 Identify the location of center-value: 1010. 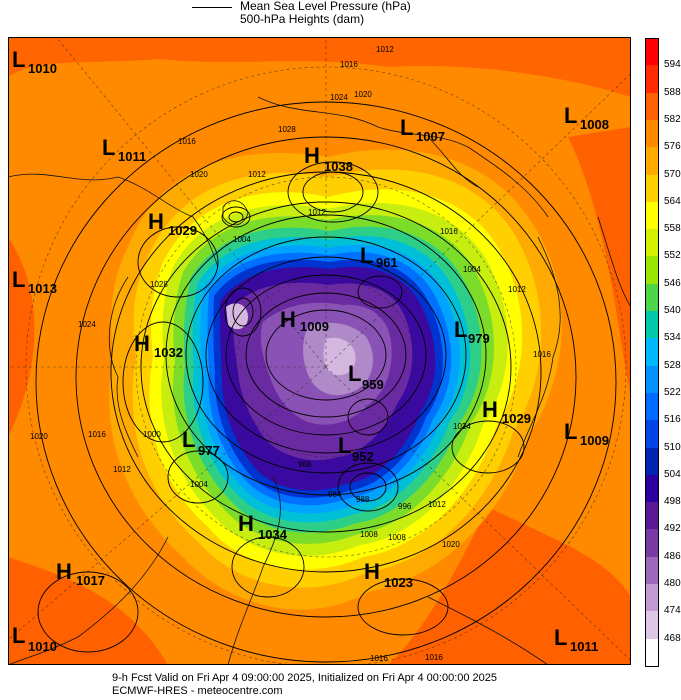
(42, 646).